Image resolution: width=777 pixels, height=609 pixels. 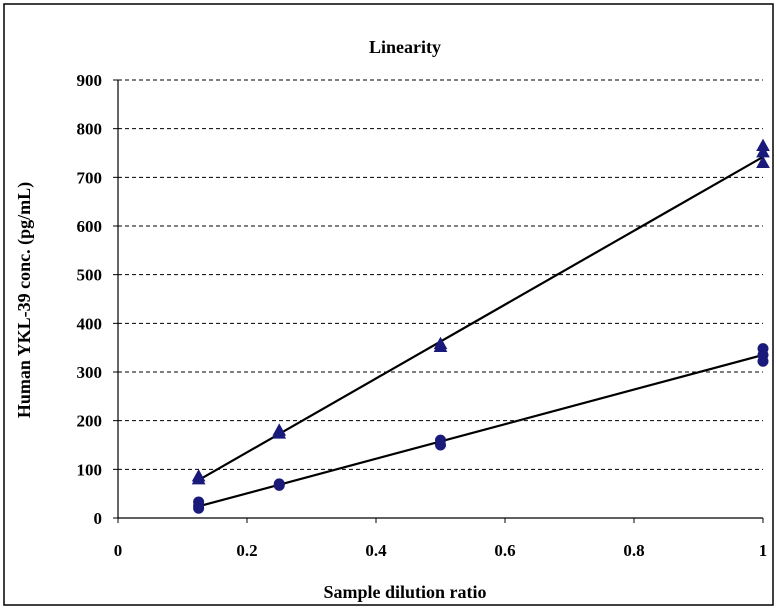 I want to click on x-axis-label: Sample dilution ratio, so click(x=404, y=592).